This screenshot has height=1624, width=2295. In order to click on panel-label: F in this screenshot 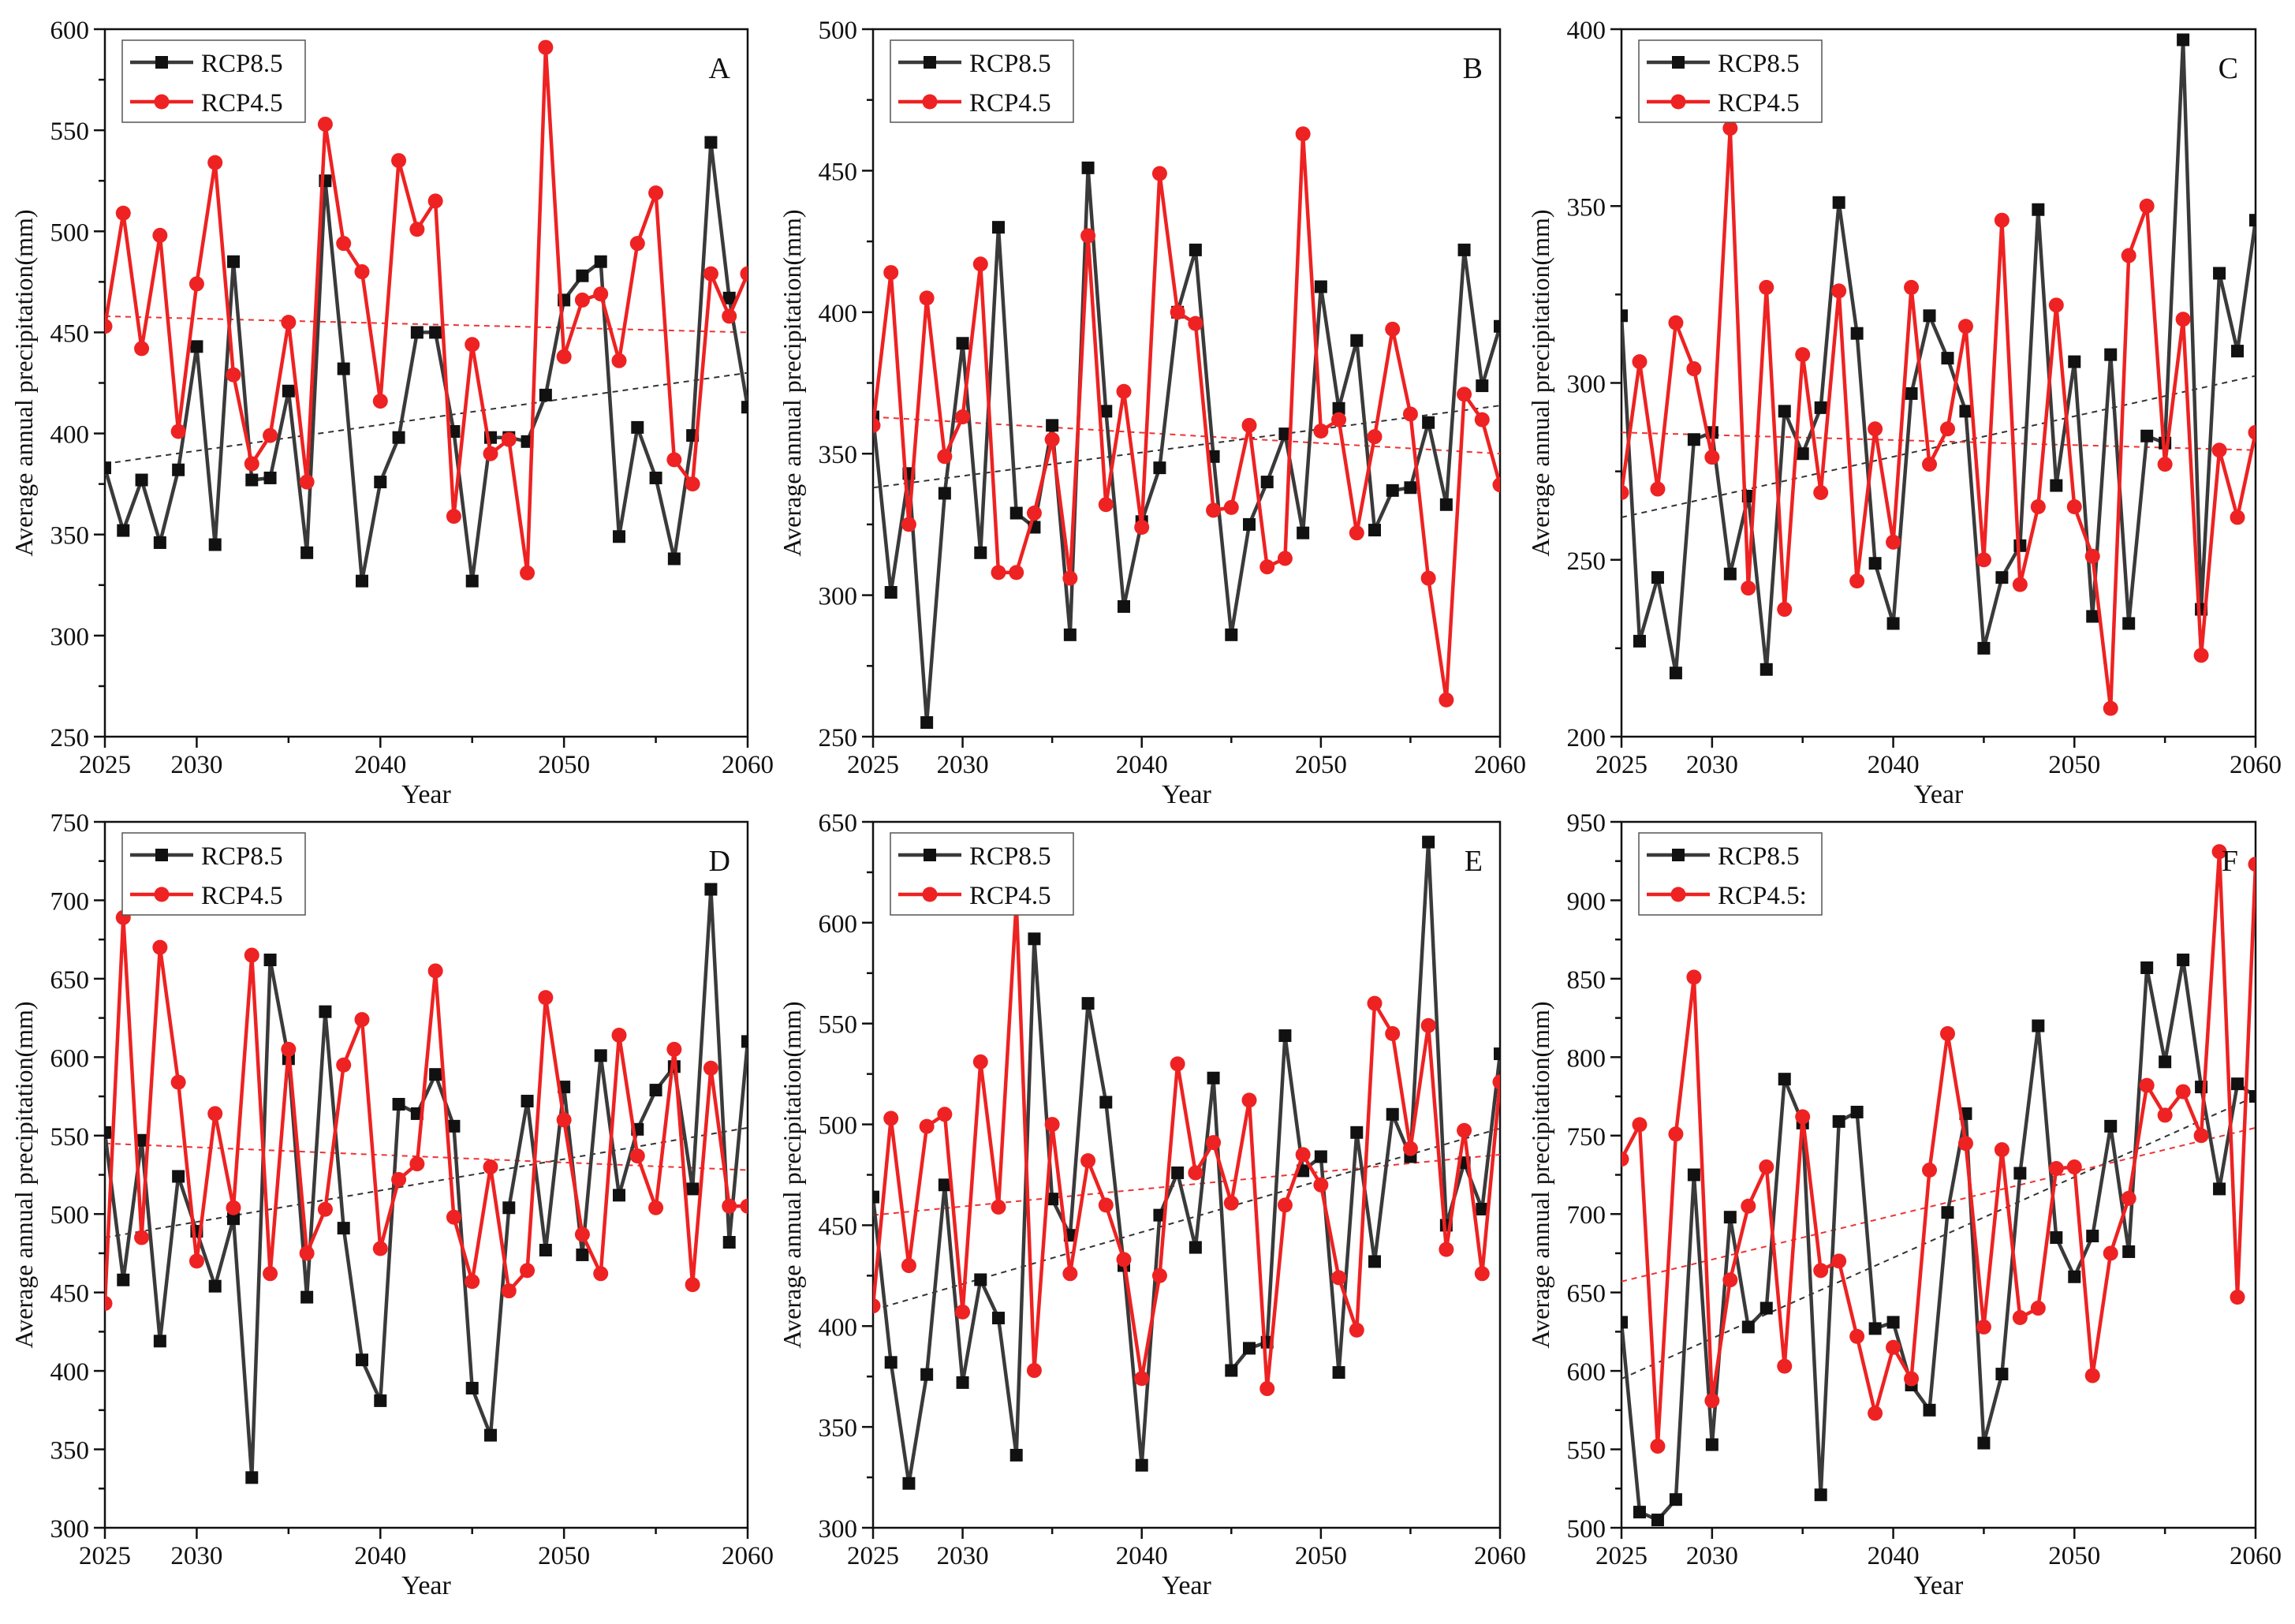, I will do `click(2230, 861)`.